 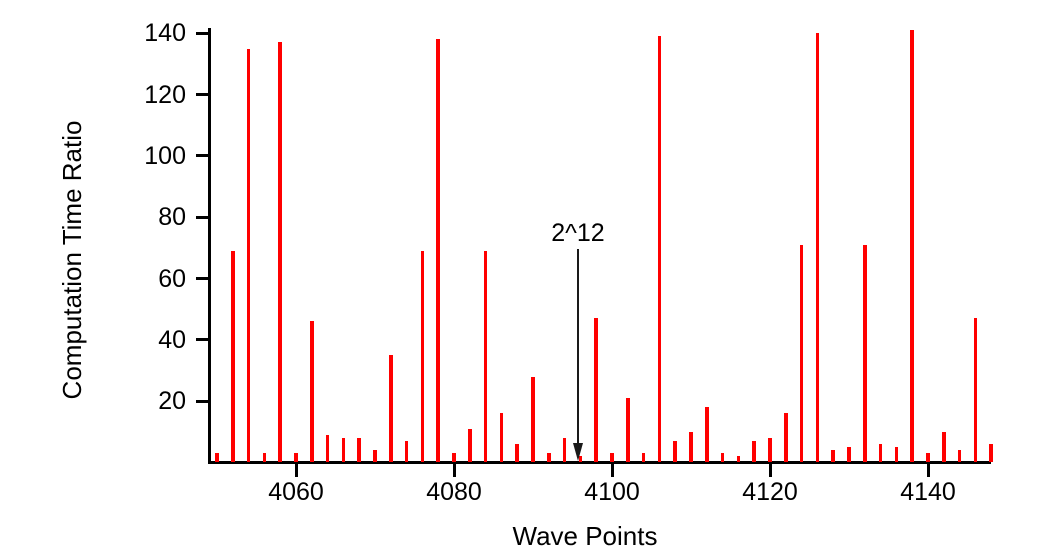 I want to click on y-tick-label: 120, so click(x=165, y=94).